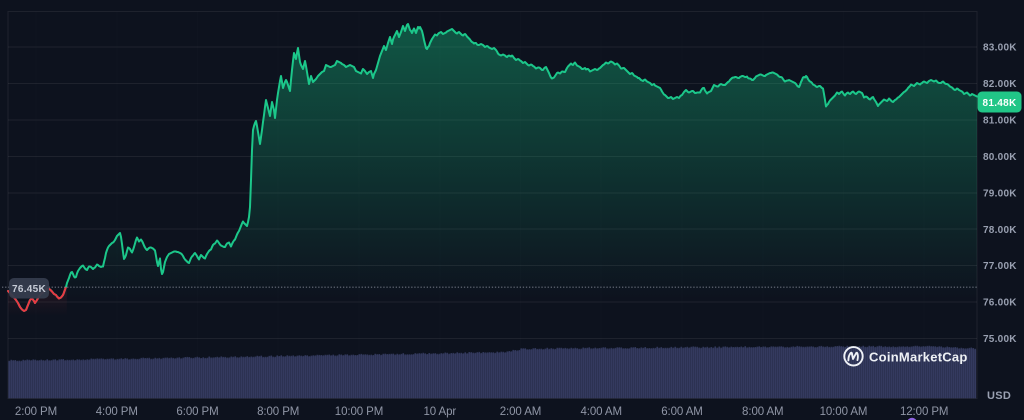  What do you see at coordinates (924, 412) in the screenshot?
I see `svg-text: 12:00 PM` at bounding box center [924, 412].